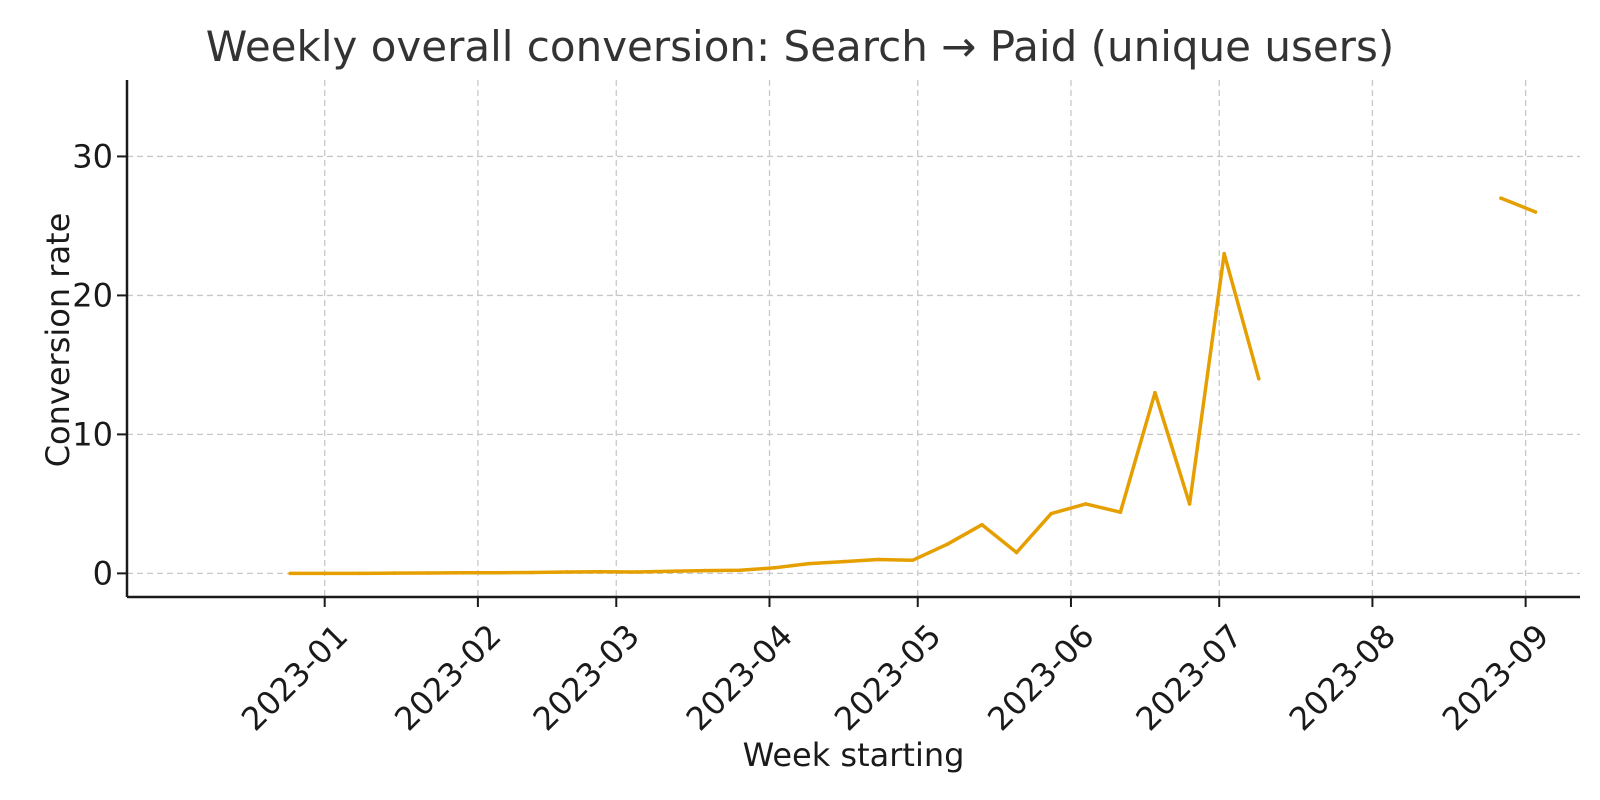  I want to click on y-tick-label: 30, so click(92, 156).